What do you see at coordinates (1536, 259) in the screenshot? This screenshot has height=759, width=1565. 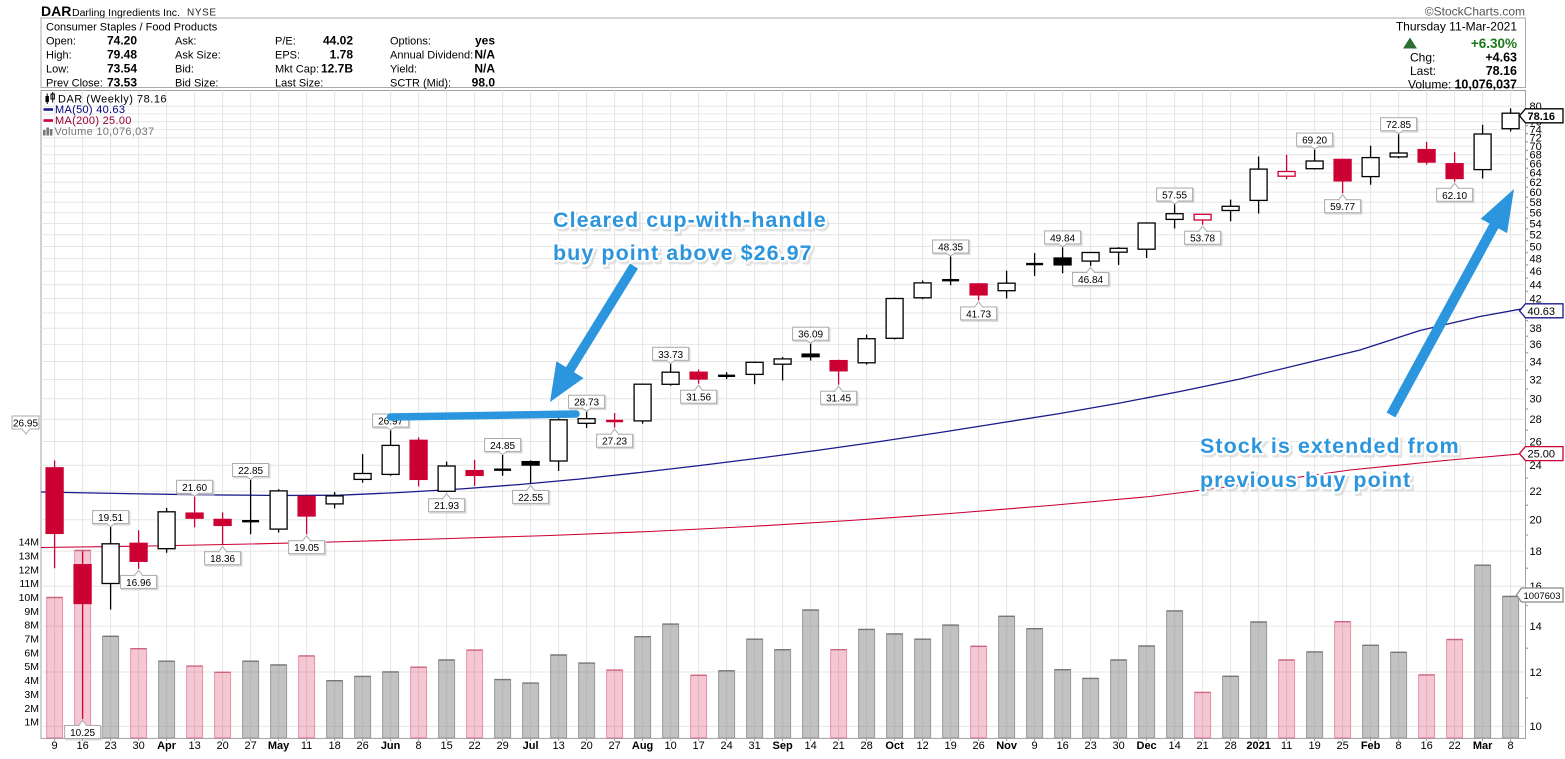 I see `svg-text: 48` at bounding box center [1536, 259].